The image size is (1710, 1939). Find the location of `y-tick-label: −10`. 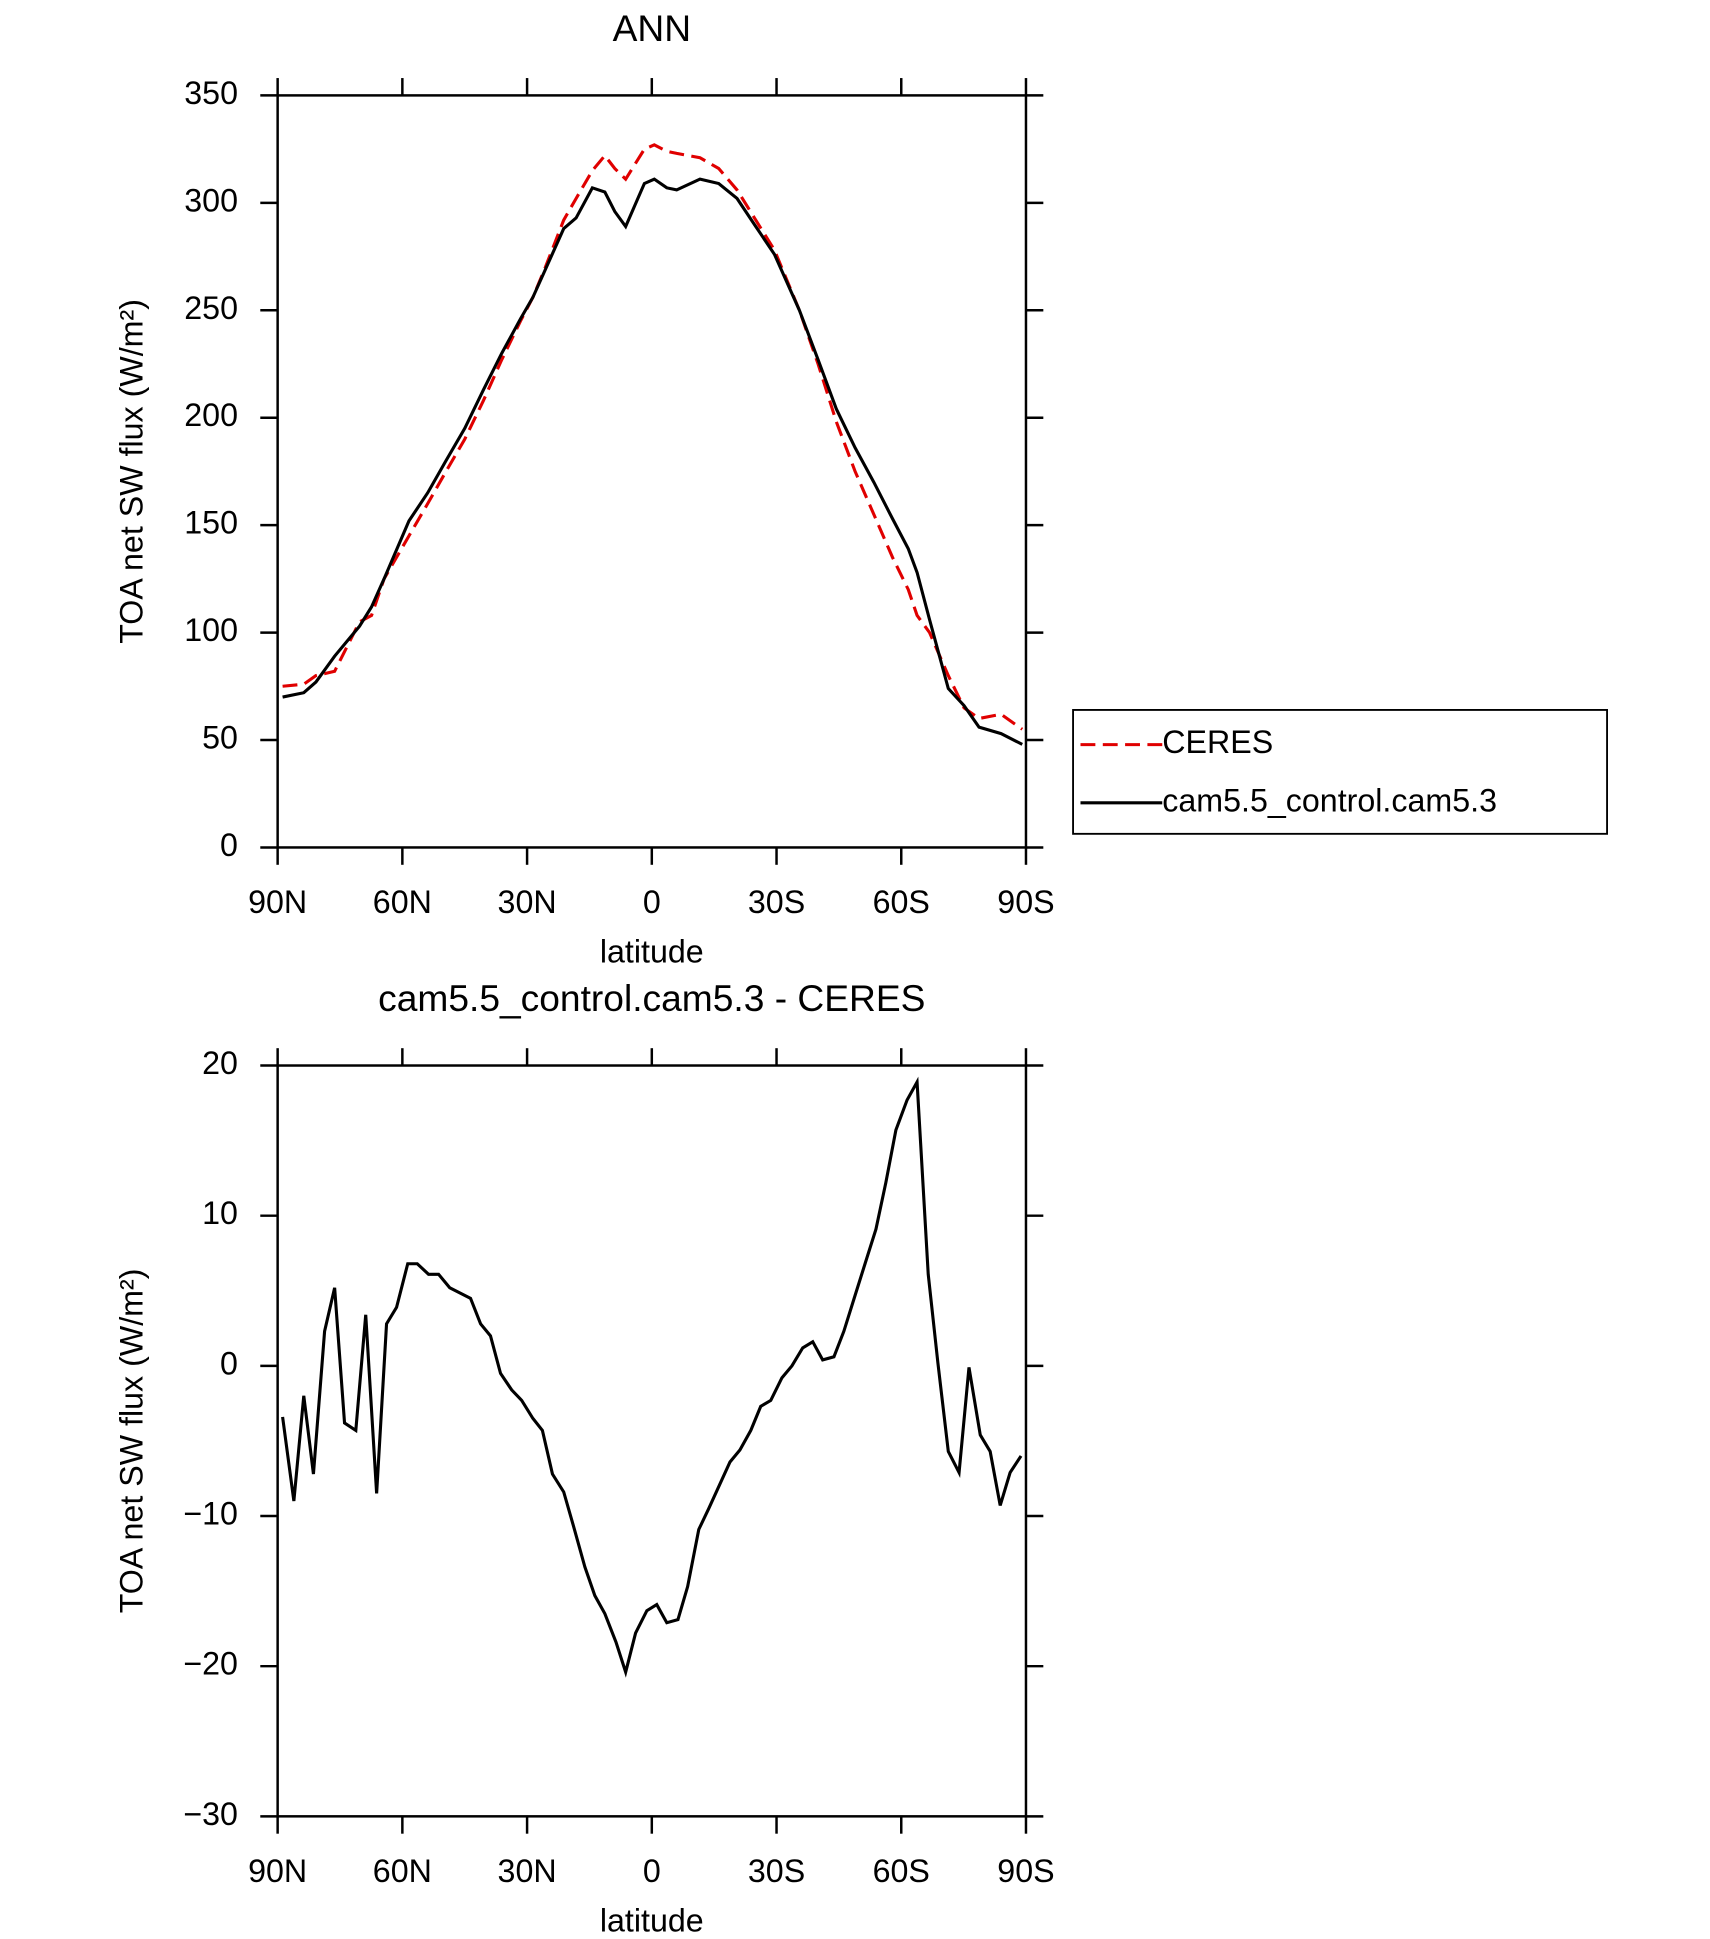

y-tick-label: −10 is located at coordinates (210, 1514).